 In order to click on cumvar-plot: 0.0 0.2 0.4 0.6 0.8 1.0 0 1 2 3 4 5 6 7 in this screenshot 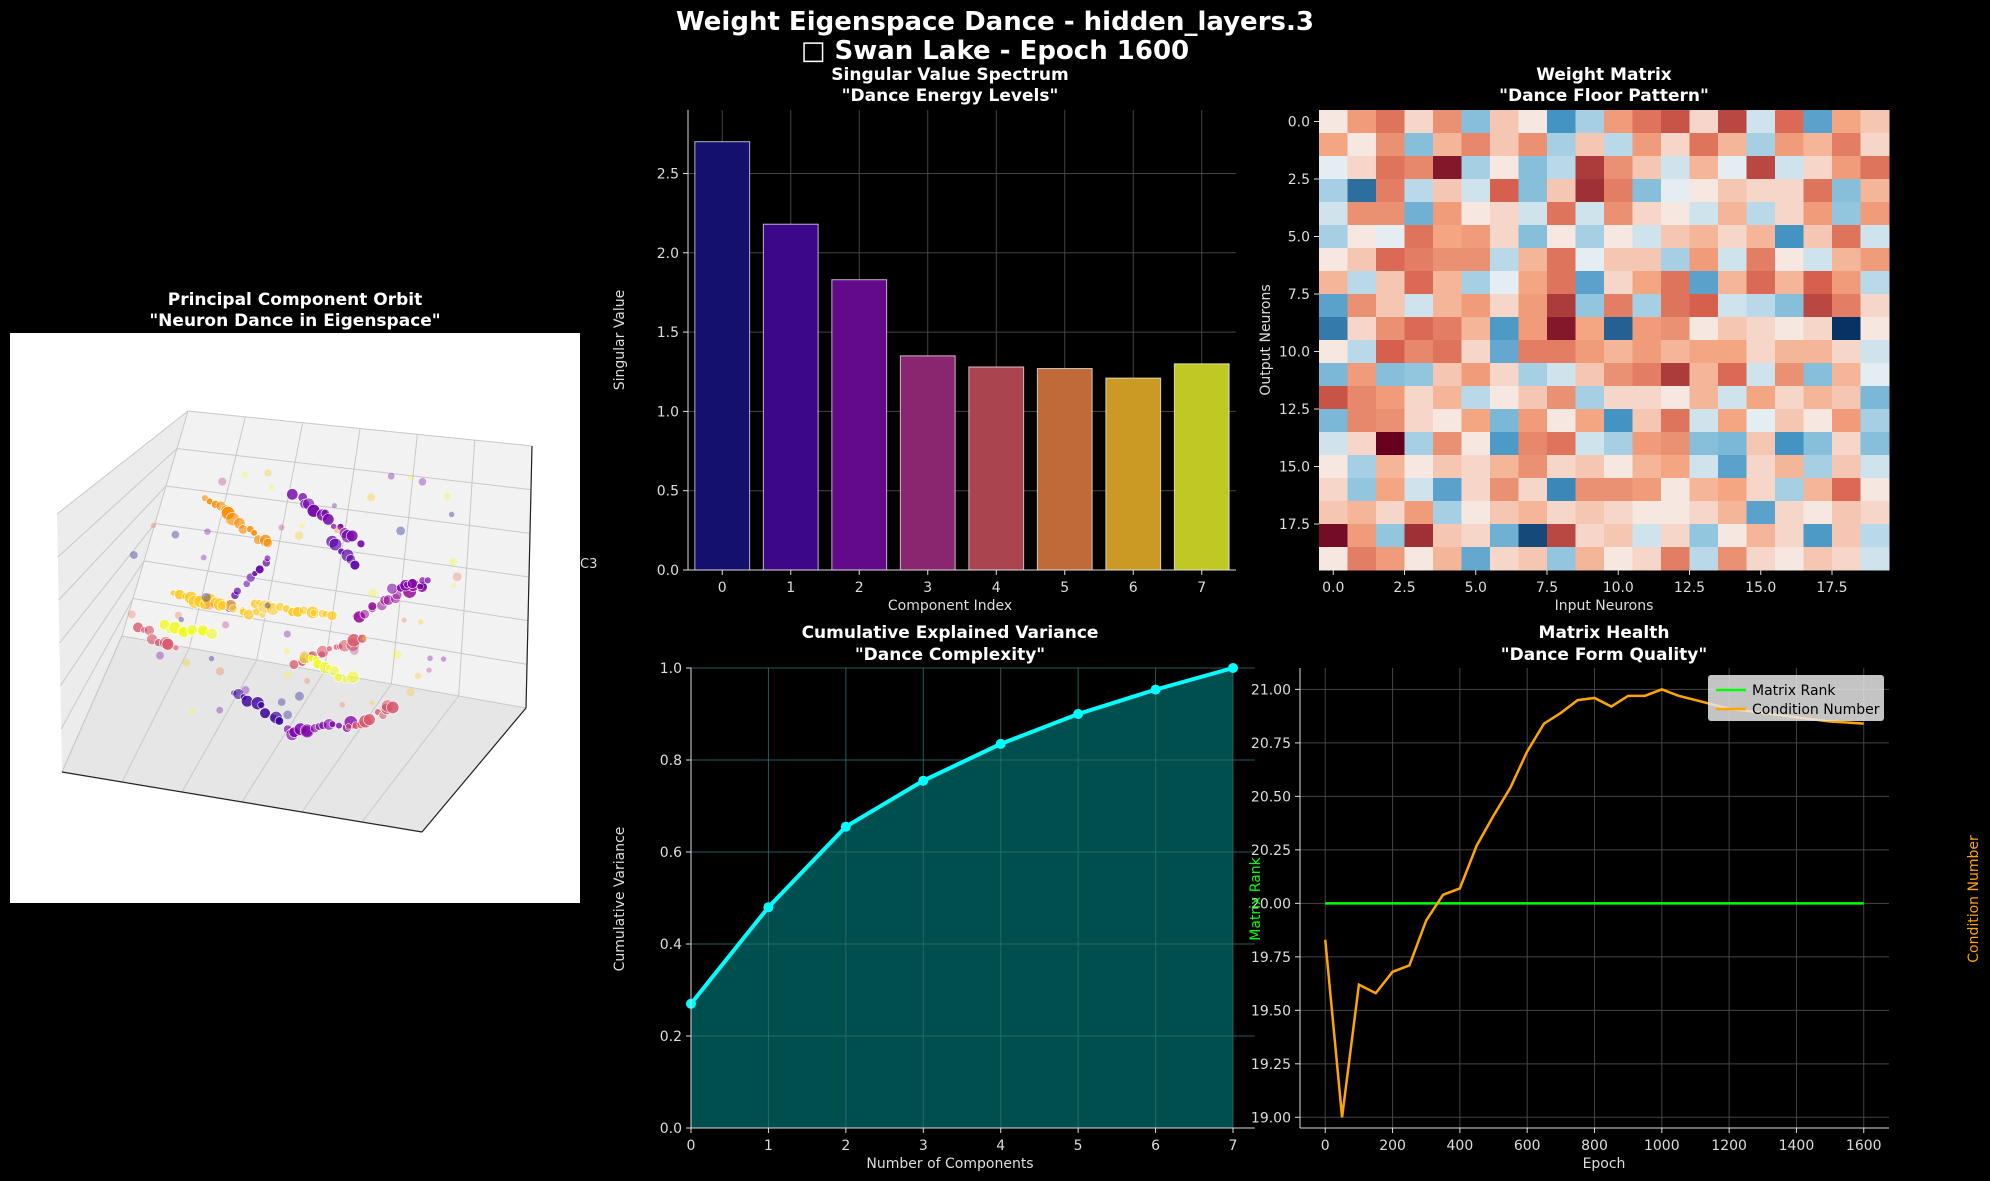, I will do `click(957, 907)`.